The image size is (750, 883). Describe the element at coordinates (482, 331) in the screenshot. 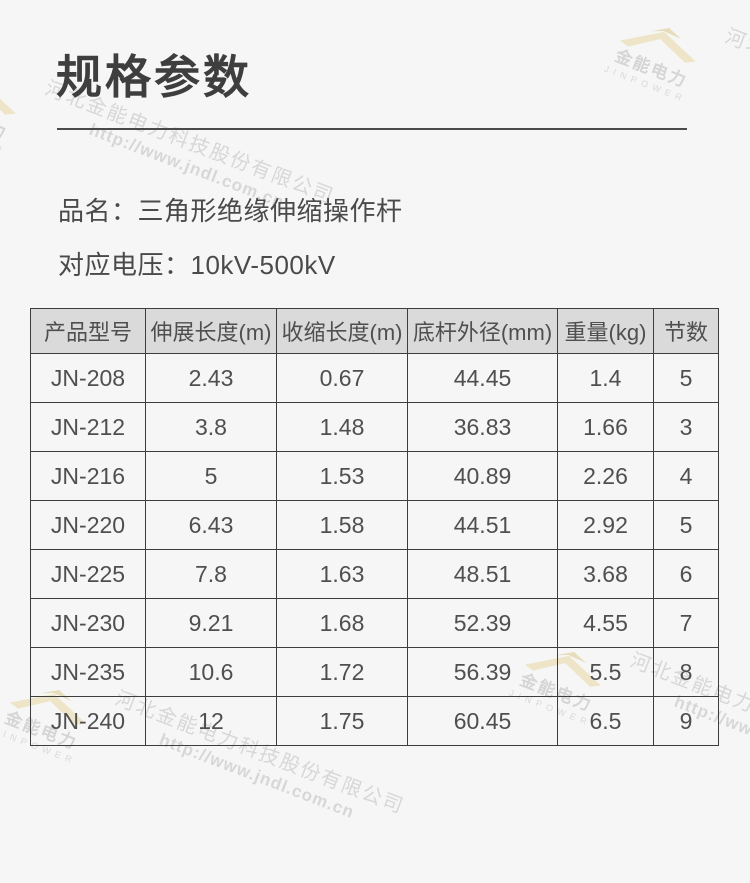

I see `column-header: 底杆外径(mm)` at that location.